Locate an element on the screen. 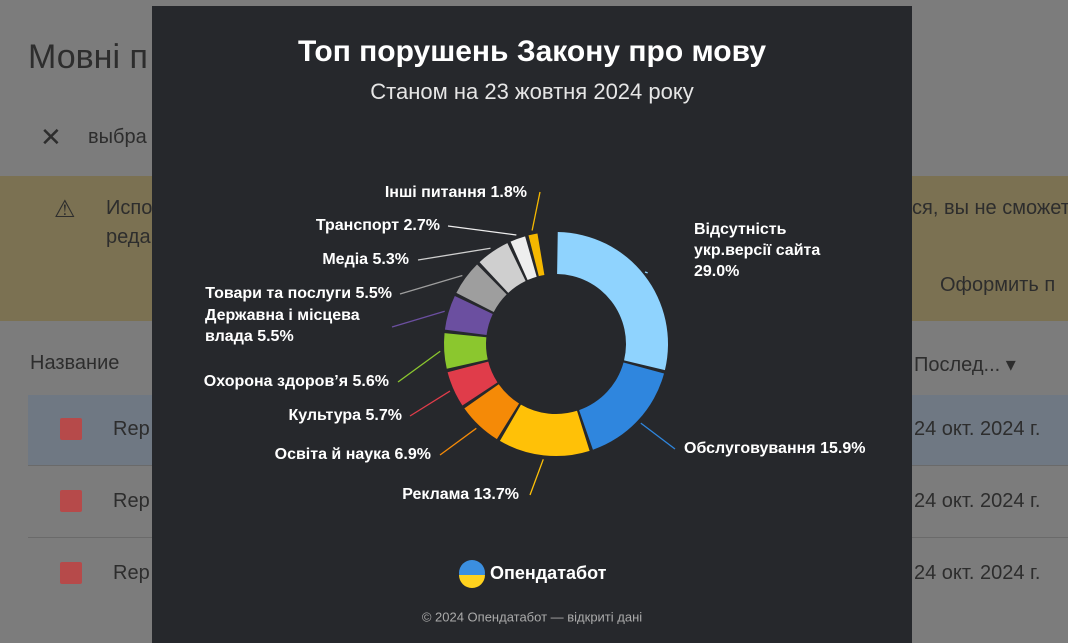 The width and height of the screenshot is (1068, 643). slice-label: Інші питання 1.8% is located at coordinates (456, 192).